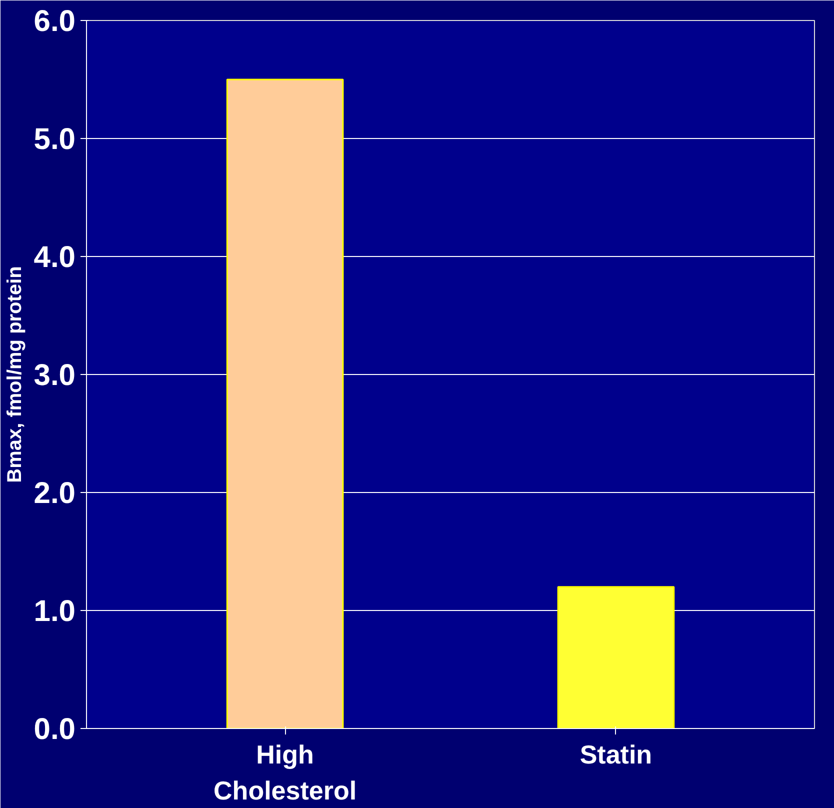 This screenshot has height=808, width=834. I want to click on y-tick-label: 3.0, so click(55, 375).